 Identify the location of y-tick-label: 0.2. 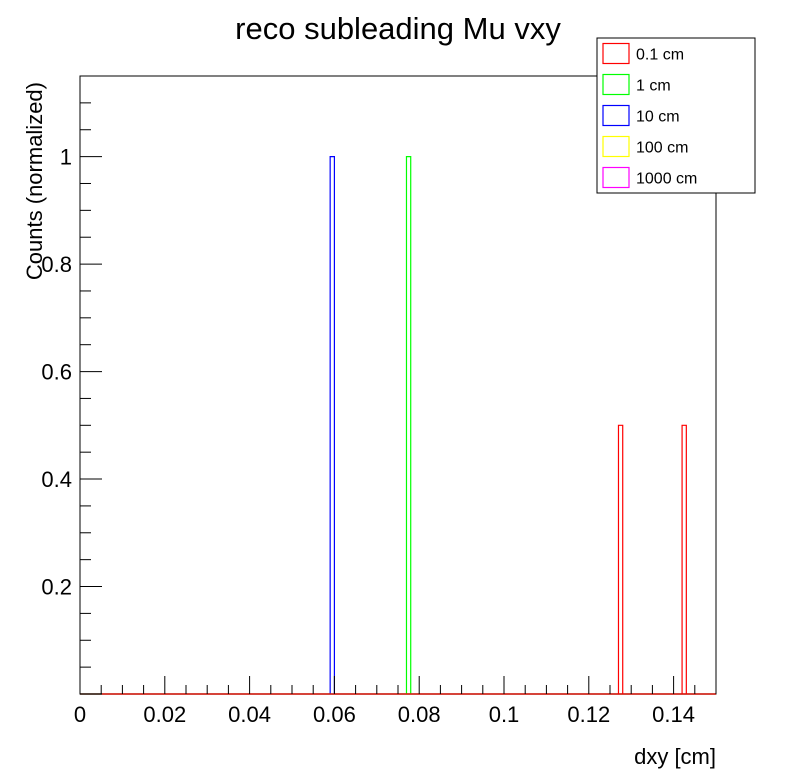
(56, 587).